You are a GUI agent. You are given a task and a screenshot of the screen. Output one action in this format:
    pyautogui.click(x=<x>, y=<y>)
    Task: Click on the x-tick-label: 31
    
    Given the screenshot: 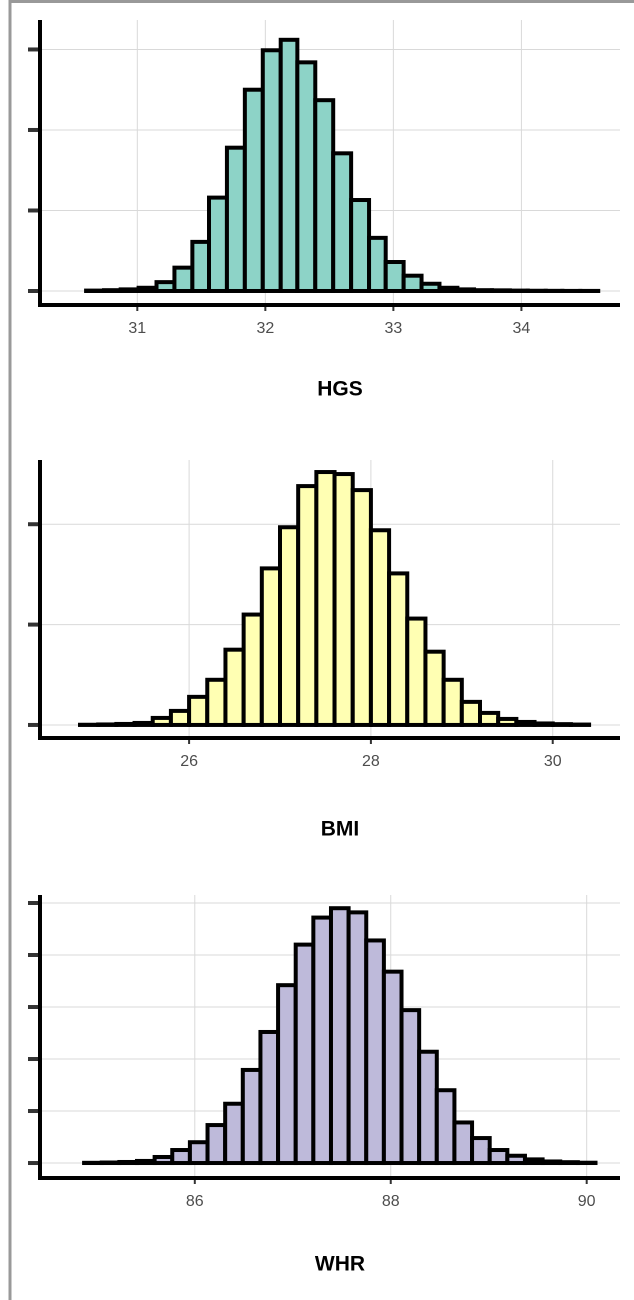 What is the action you would take?
    pyautogui.click(x=137, y=328)
    